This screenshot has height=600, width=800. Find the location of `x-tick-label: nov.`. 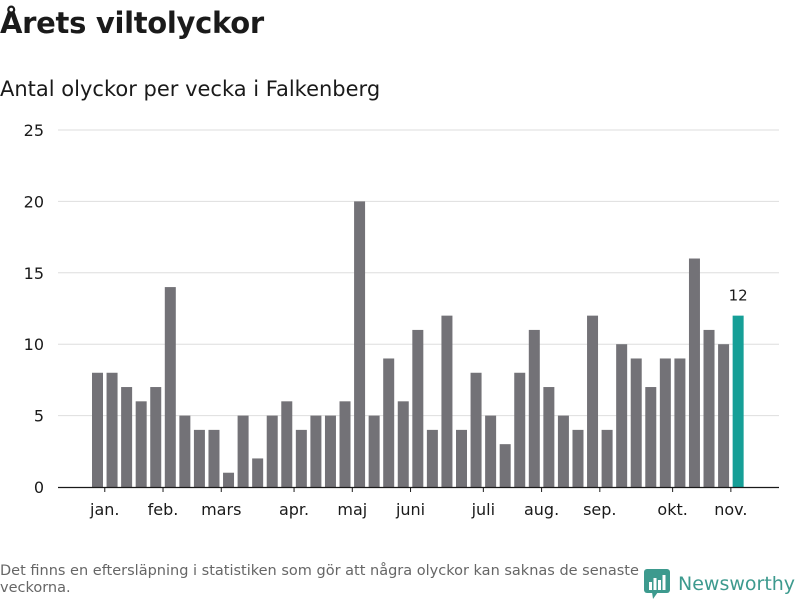

x-tick-label: nov. is located at coordinates (730, 509).